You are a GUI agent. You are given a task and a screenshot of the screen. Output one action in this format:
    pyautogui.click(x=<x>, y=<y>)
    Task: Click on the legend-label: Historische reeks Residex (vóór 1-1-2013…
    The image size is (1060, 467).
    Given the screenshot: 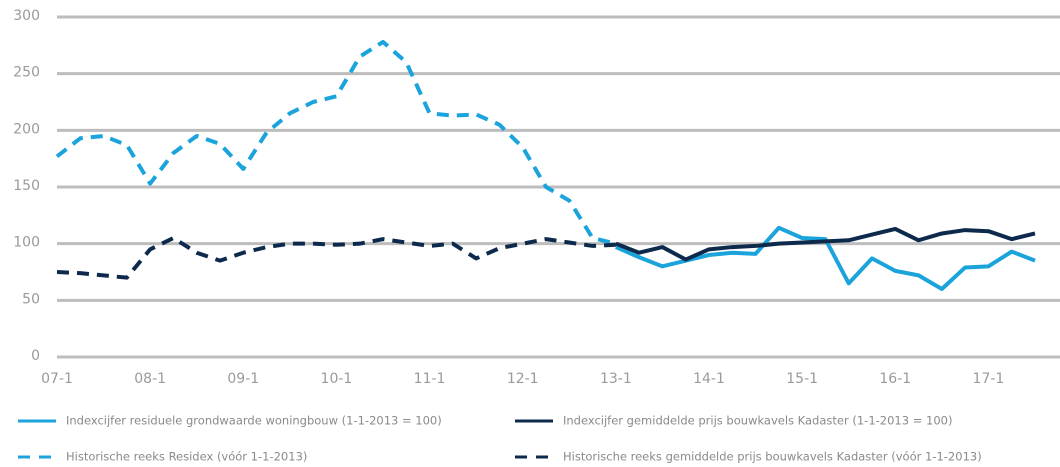 What is the action you would take?
    pyautogui.click(x=186, y=457)
    